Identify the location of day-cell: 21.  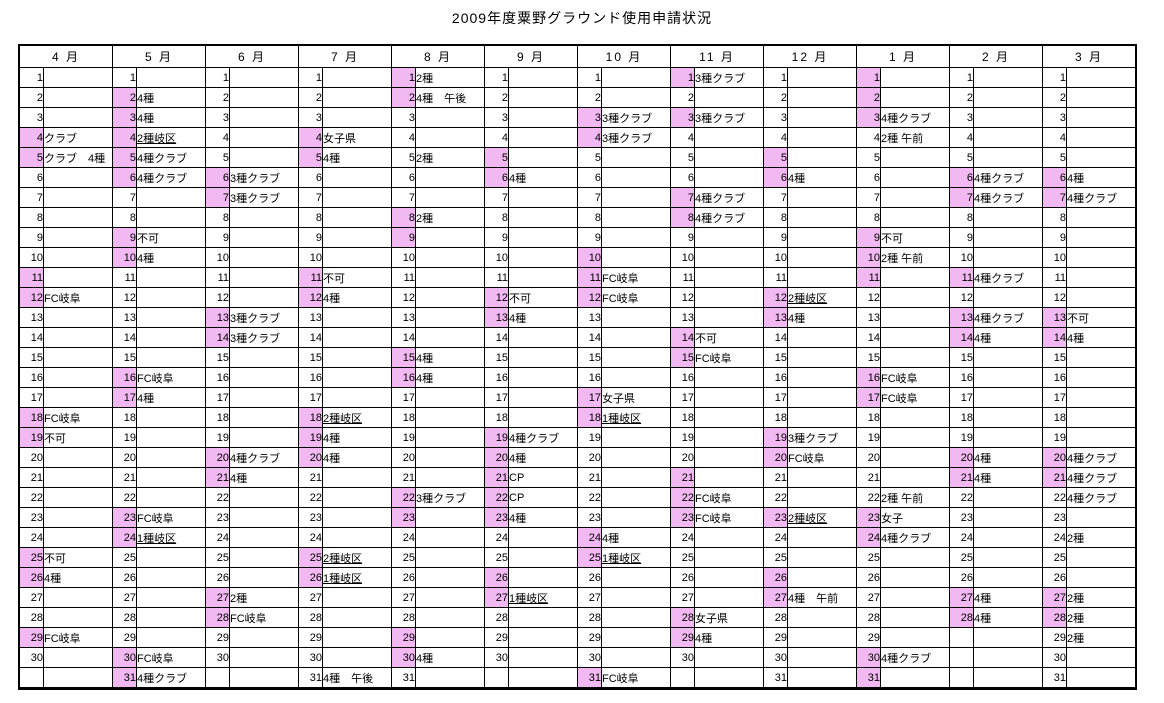
(682, 477).